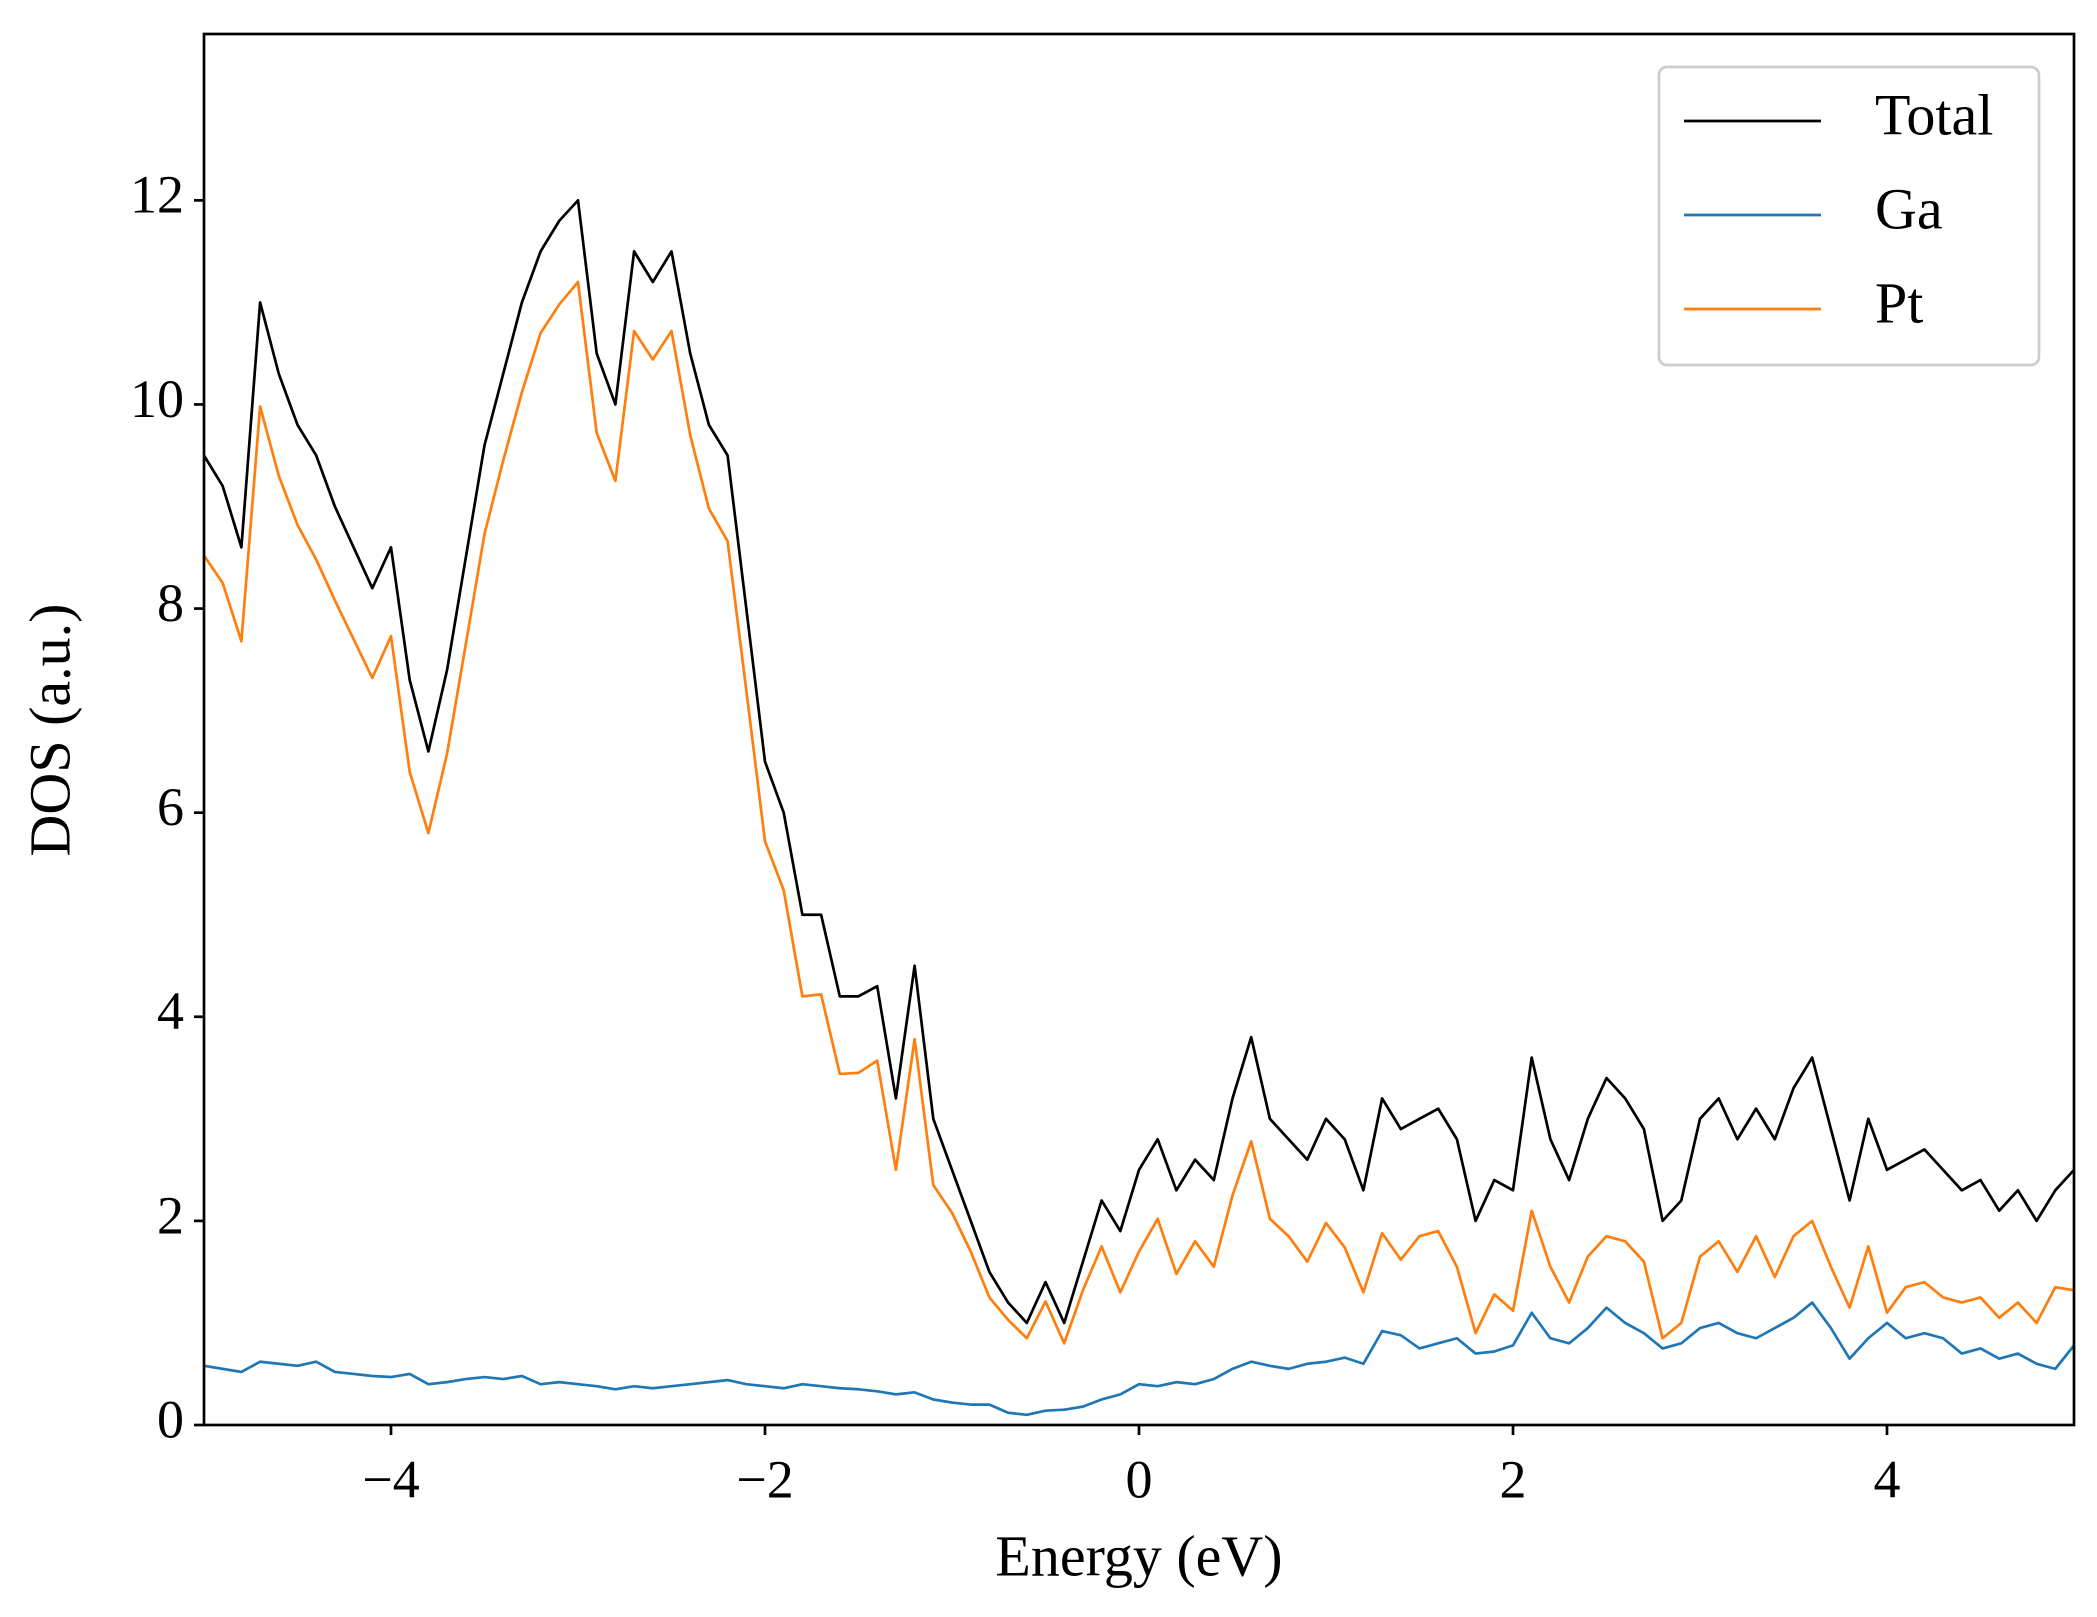 This screenshot has height=1617, width=2097. Describe the element at coordinates (157, 195) in the screenshot. I see `y-tick-label: 12` at that location.